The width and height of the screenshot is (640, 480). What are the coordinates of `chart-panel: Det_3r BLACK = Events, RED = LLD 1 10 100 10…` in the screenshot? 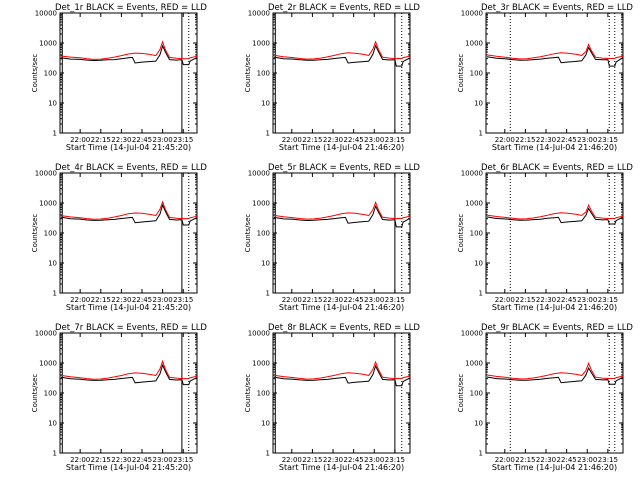 It's located at (545, 77).